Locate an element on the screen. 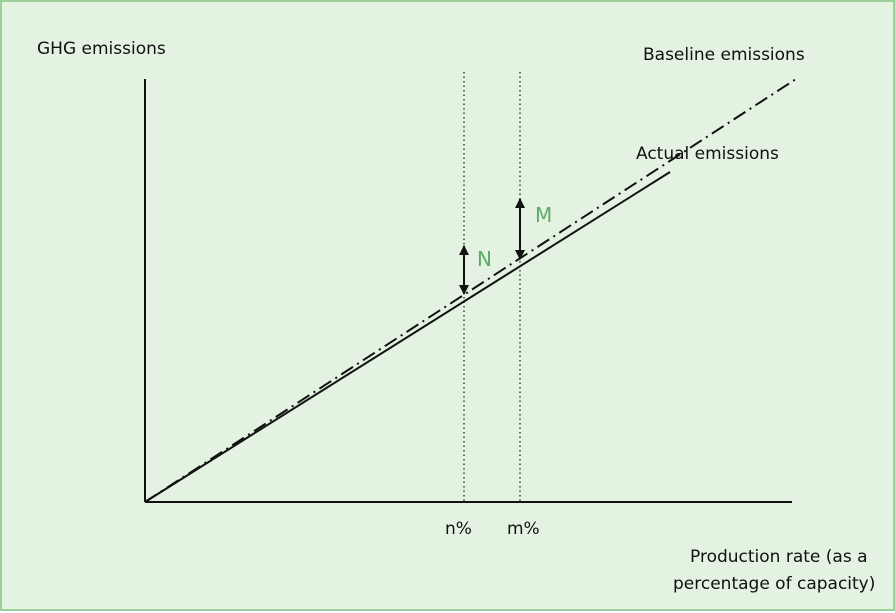 This screenshot has height=613, width=895. gap-n-label: N is located at coordinates (484, 259).